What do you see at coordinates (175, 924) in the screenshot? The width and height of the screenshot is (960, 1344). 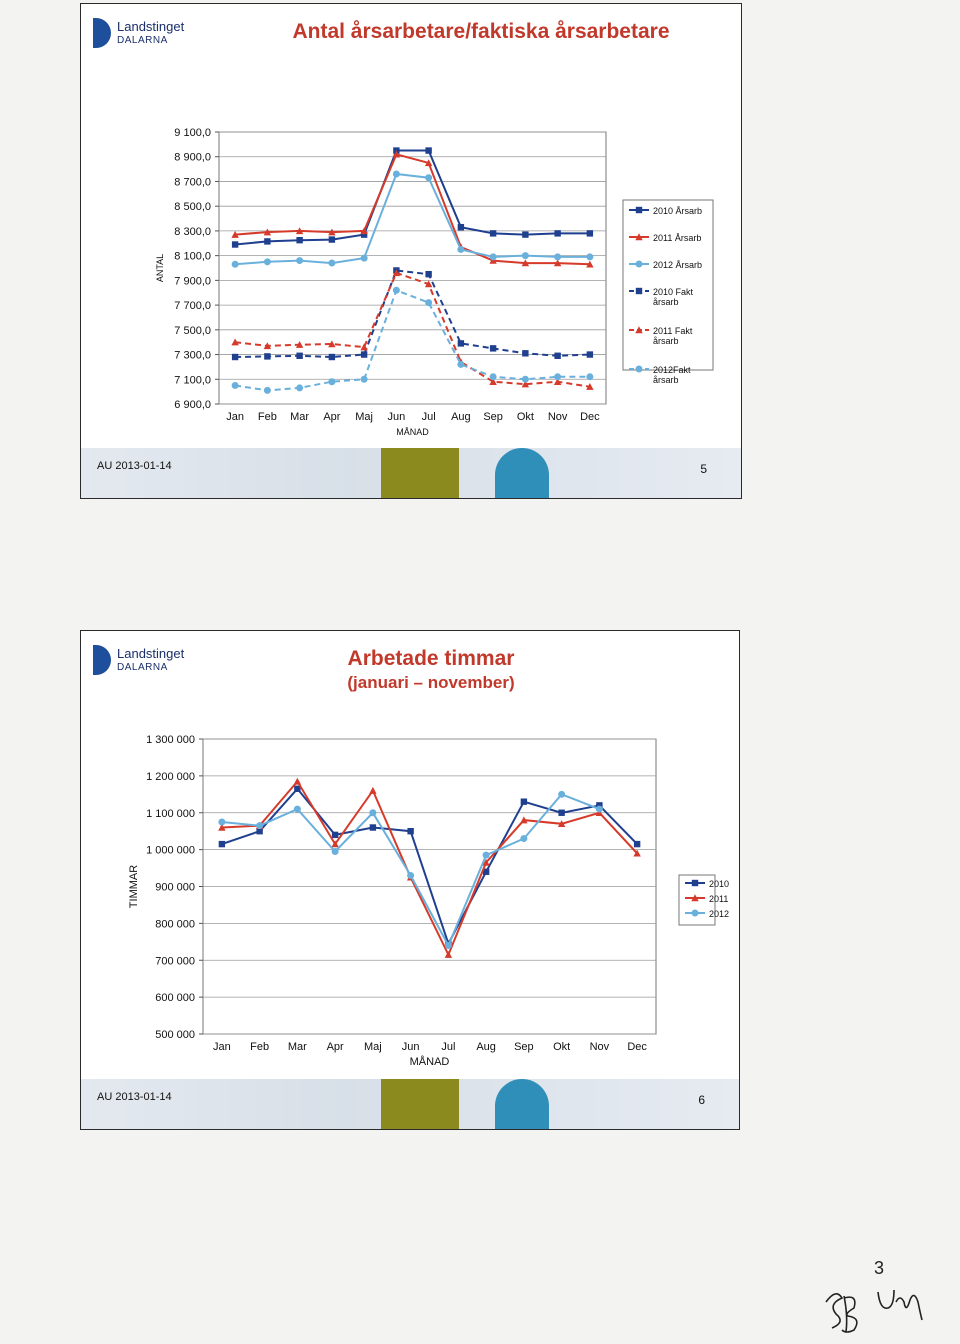 I see `y-tick-label: 800 000` at bounding box center [175, 924].